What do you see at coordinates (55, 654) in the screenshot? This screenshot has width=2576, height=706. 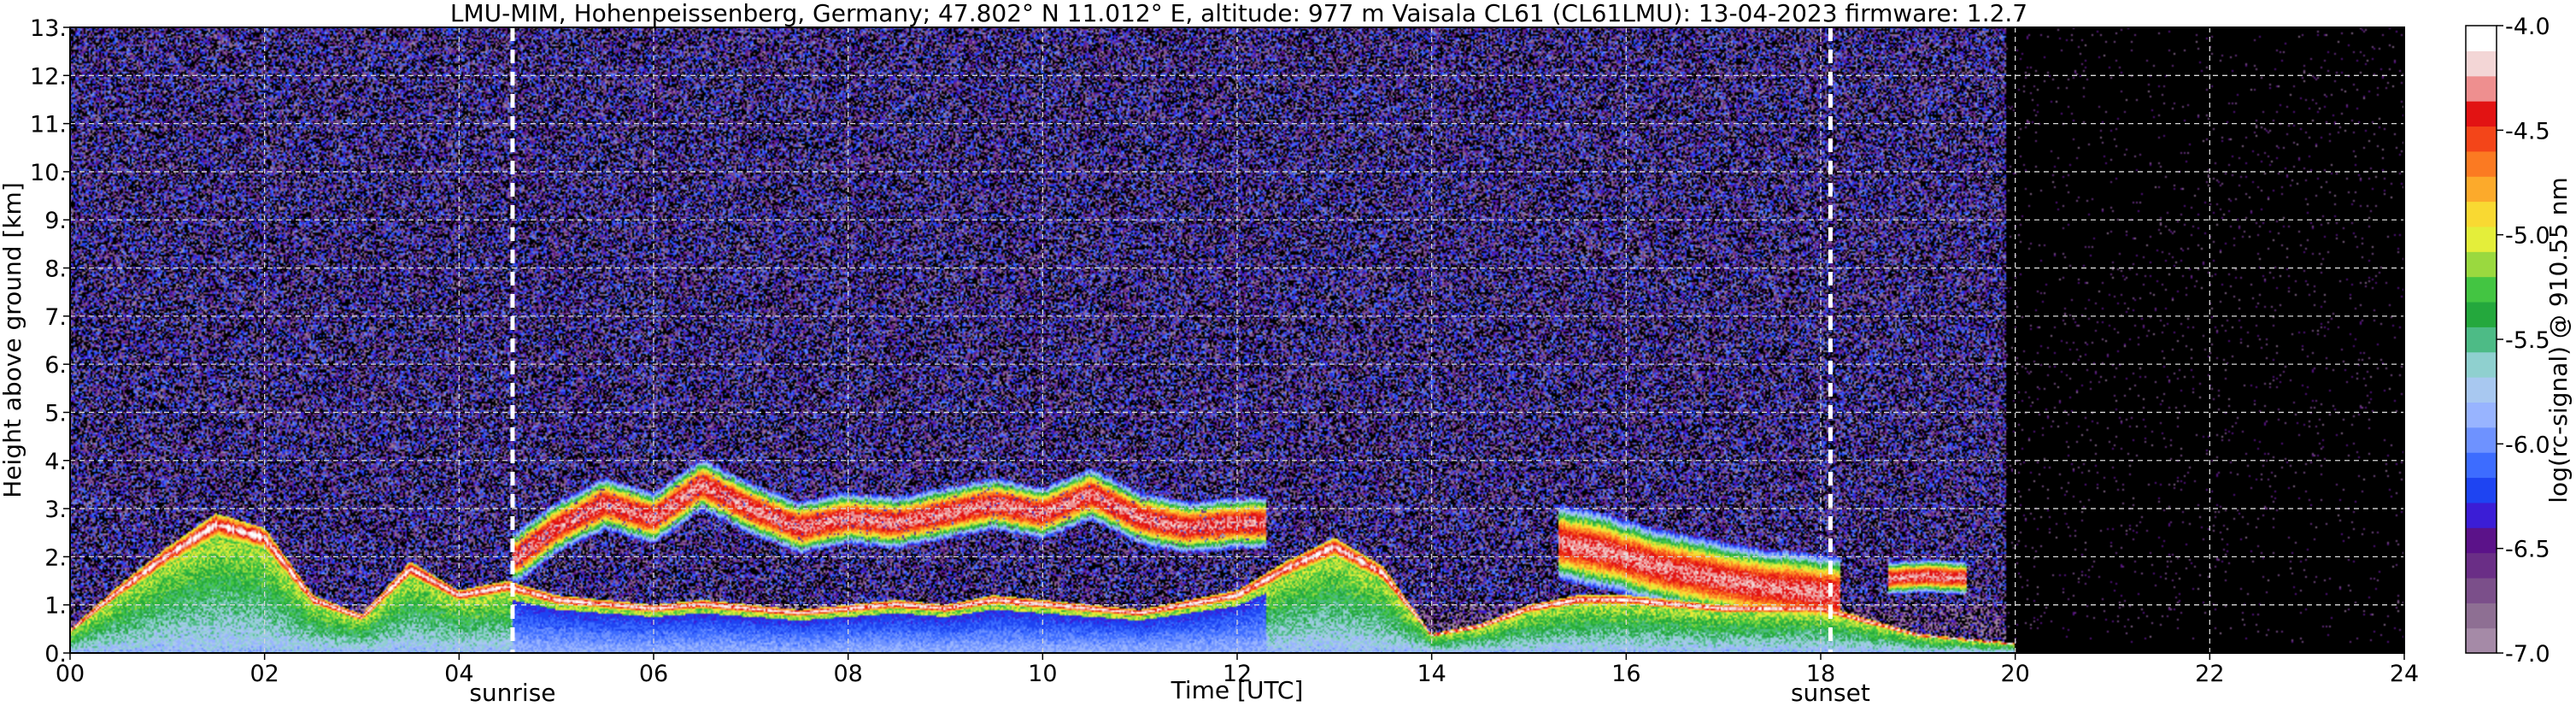 I see `y-tick-label: 0.` at bounding box center [55, 654].